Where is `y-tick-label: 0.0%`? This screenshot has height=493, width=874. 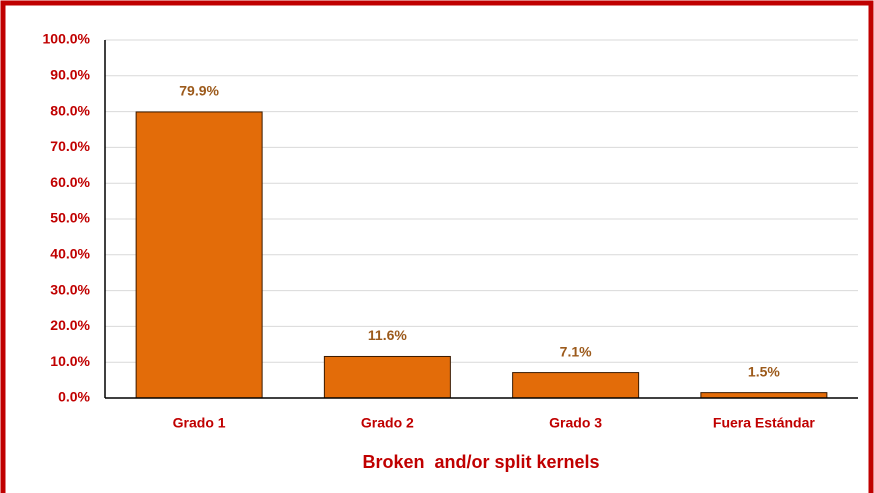
y-tick-label: 0.0% is located at coordinates (74, 397).